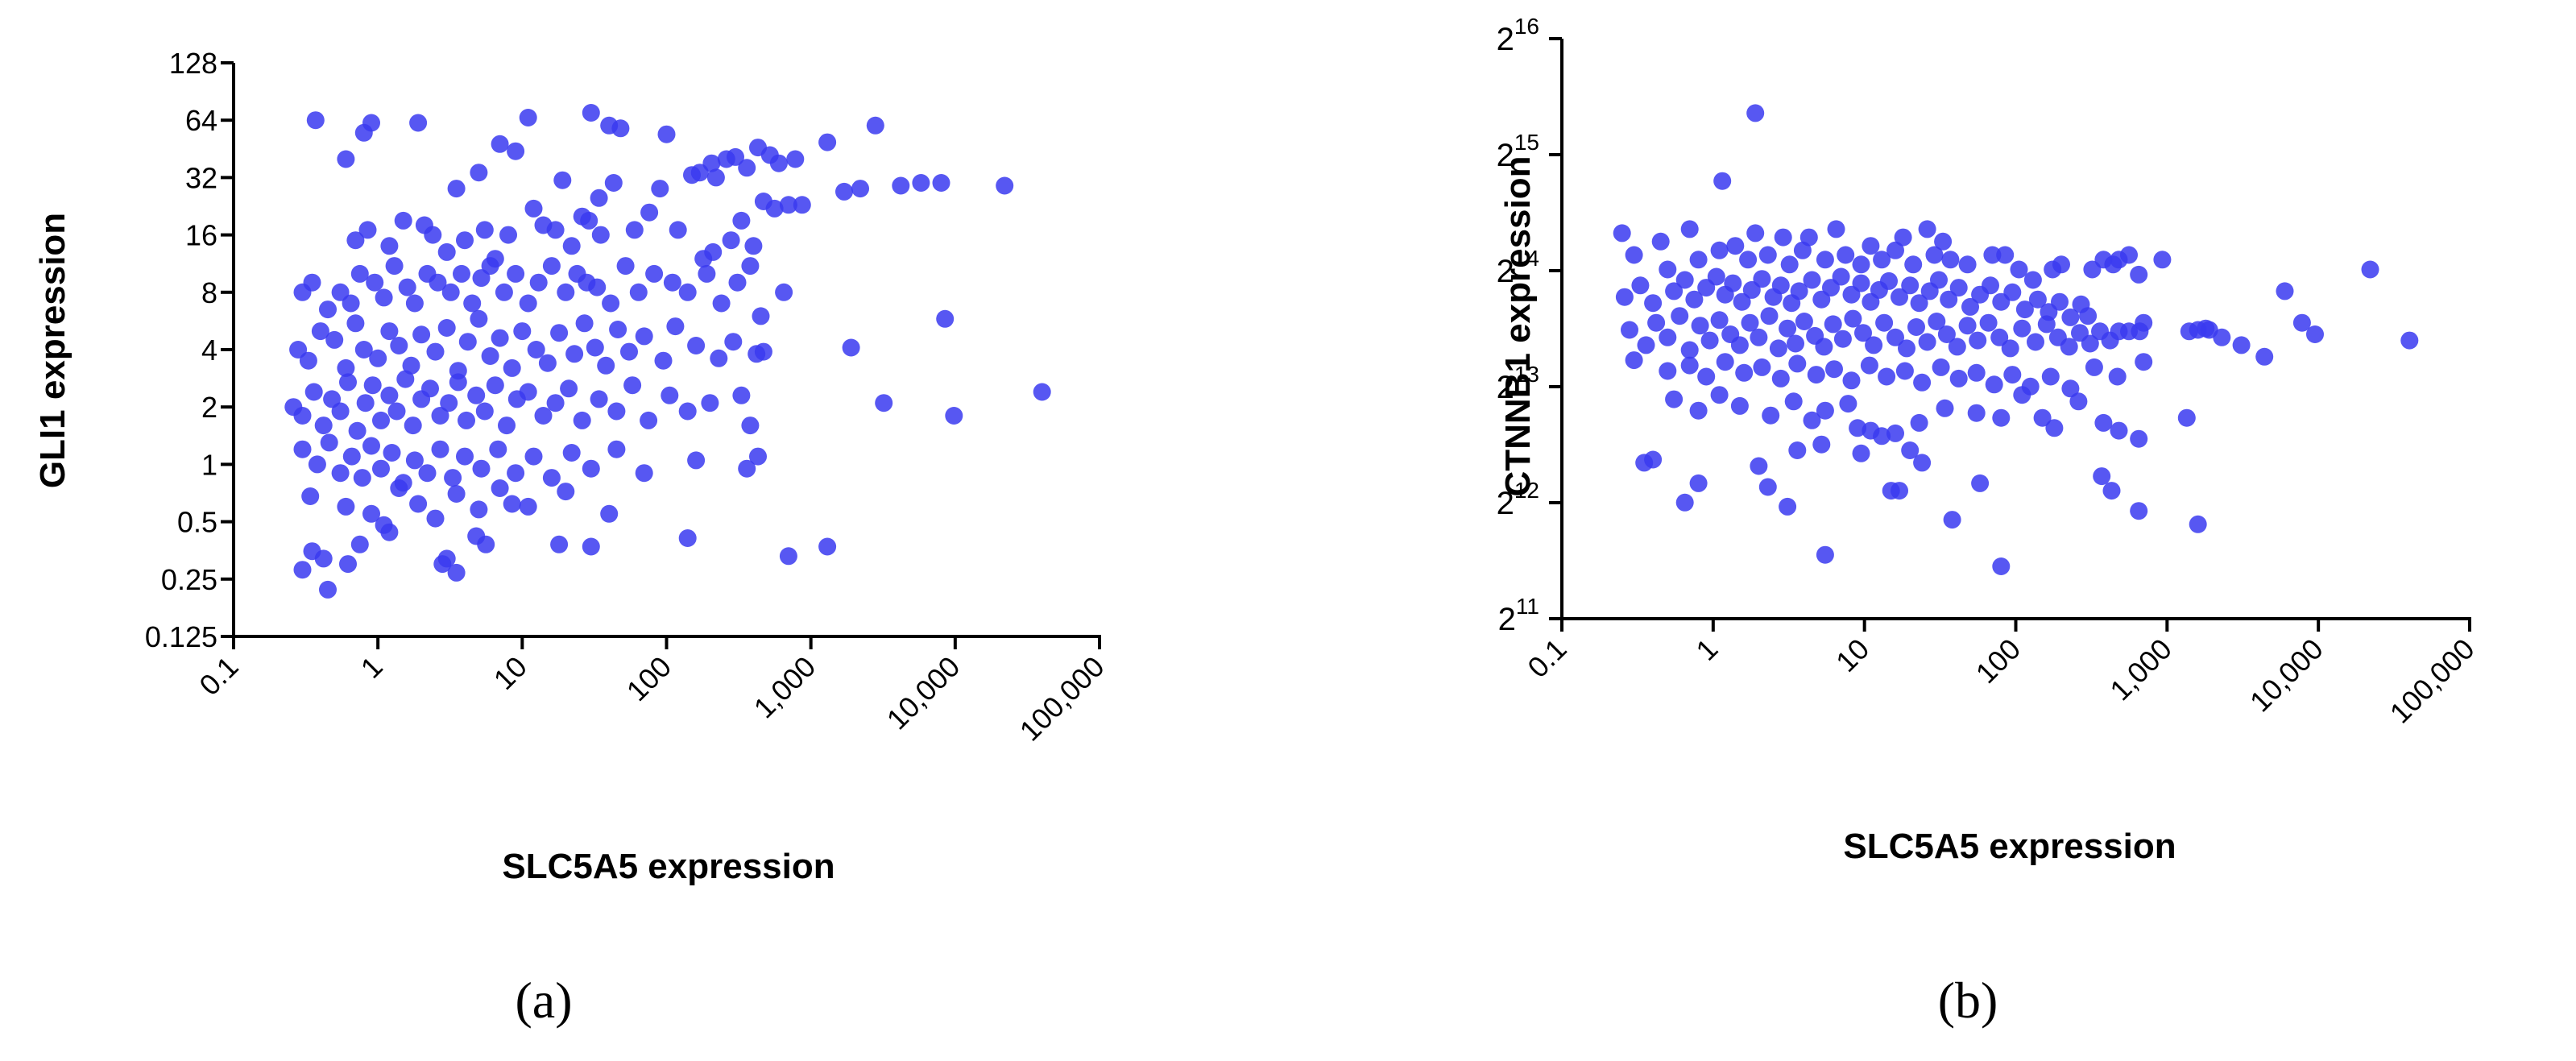 The image size is (2576, 1061). I want to click on panel-b-y-axis-title: CTNNB1 expression, so click(1518, 325).